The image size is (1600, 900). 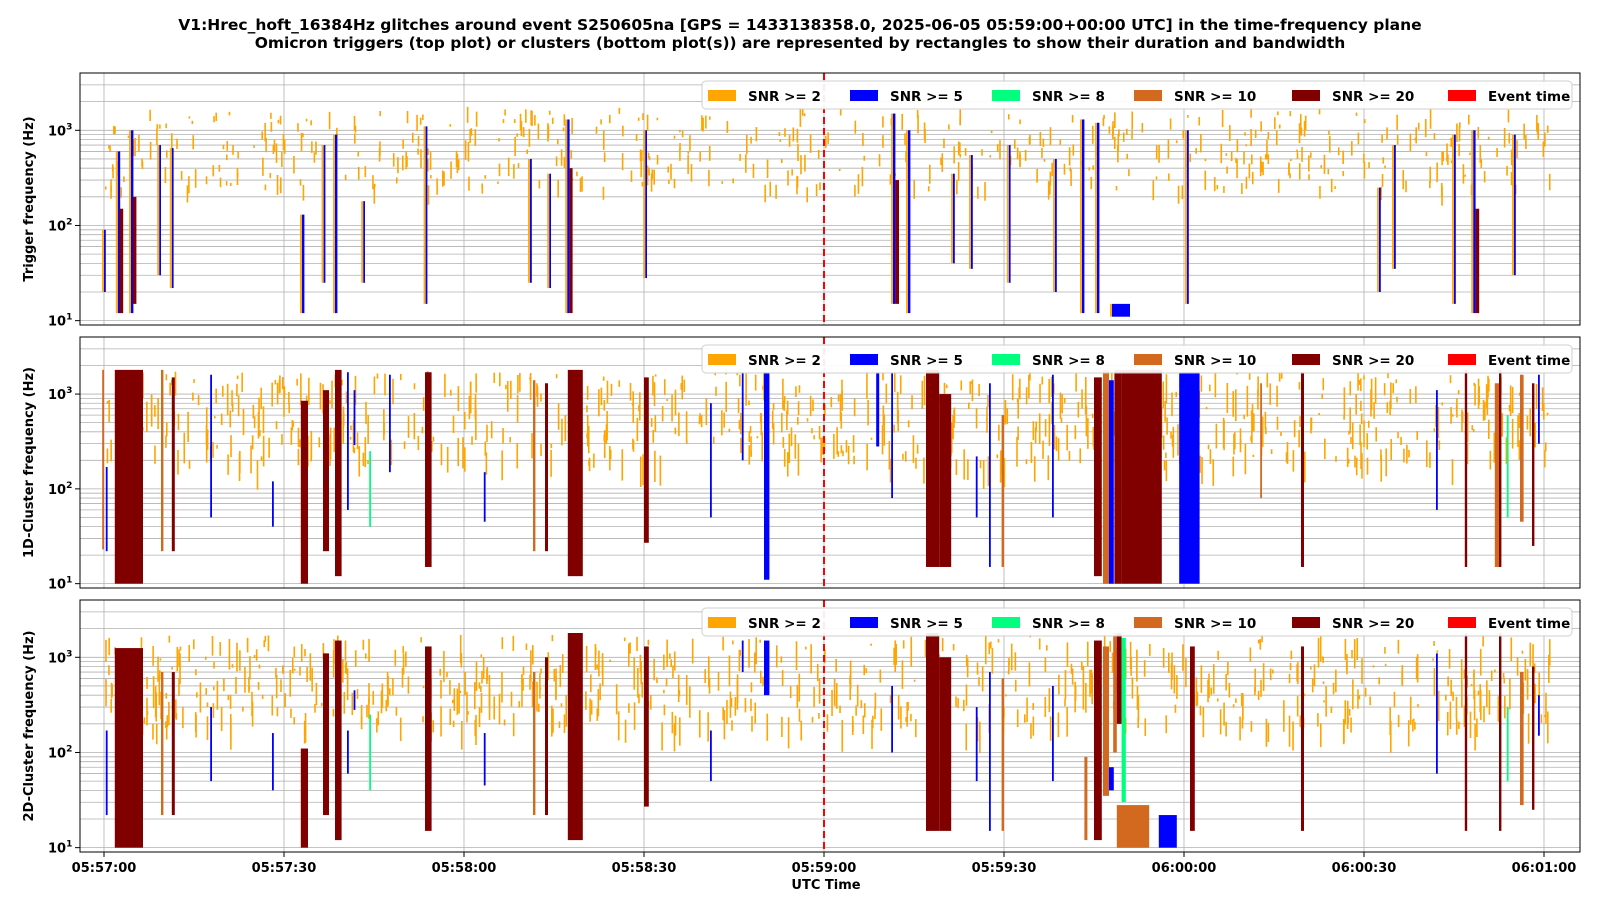 I want to click on y-tick-label: 102, so click(x=60, y=489).